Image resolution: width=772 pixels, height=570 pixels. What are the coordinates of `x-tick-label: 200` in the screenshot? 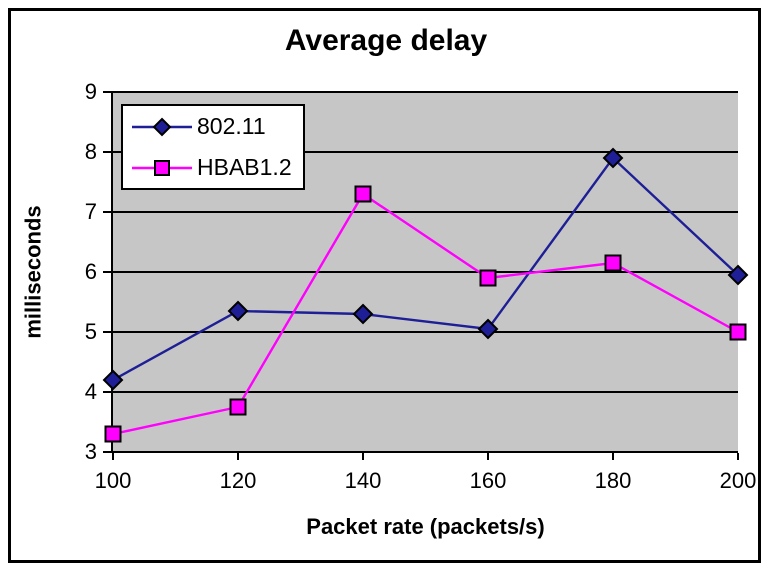 It's located at (738, 480).